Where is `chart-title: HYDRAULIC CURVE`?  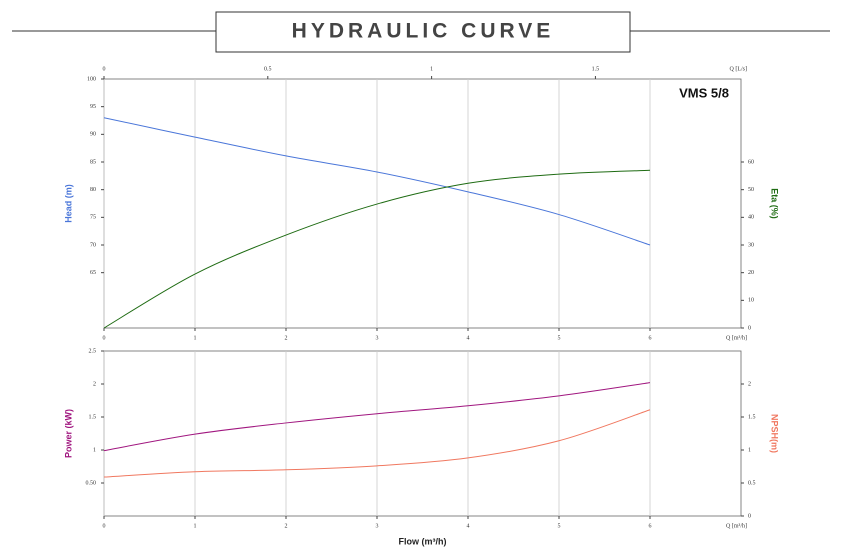 chart-title: HYDRAULIC CURVE is located at coordinates (423, 31).